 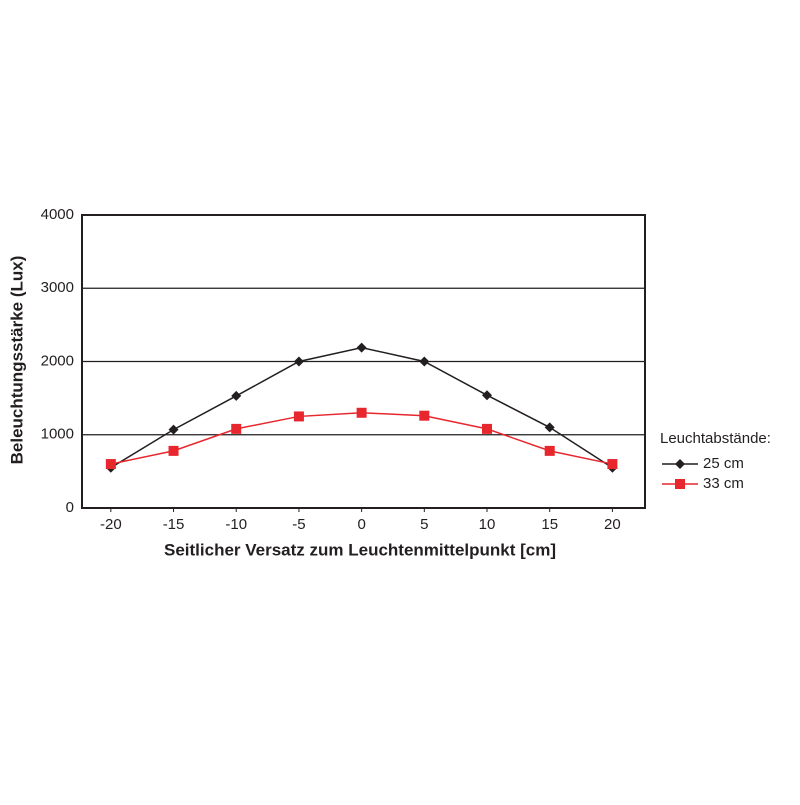 I want to click on x-tick-label: 0, so click(x=361, y=524).